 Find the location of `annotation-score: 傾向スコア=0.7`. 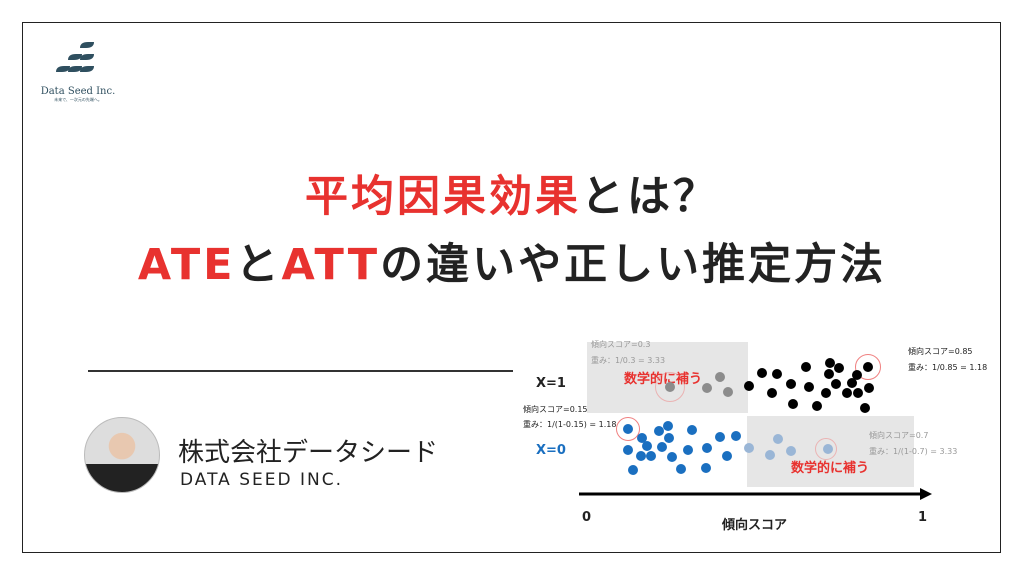

annotation-score: 傾向スコア=0.7 is located at coordinates (899, 435).